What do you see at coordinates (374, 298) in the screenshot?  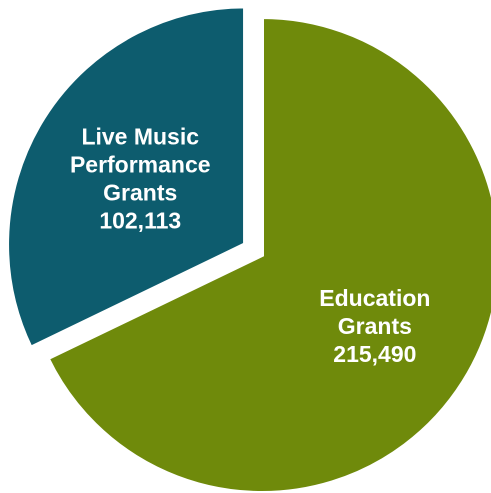 I see `slice-category-label: Education` at bounding box center [374, 298].